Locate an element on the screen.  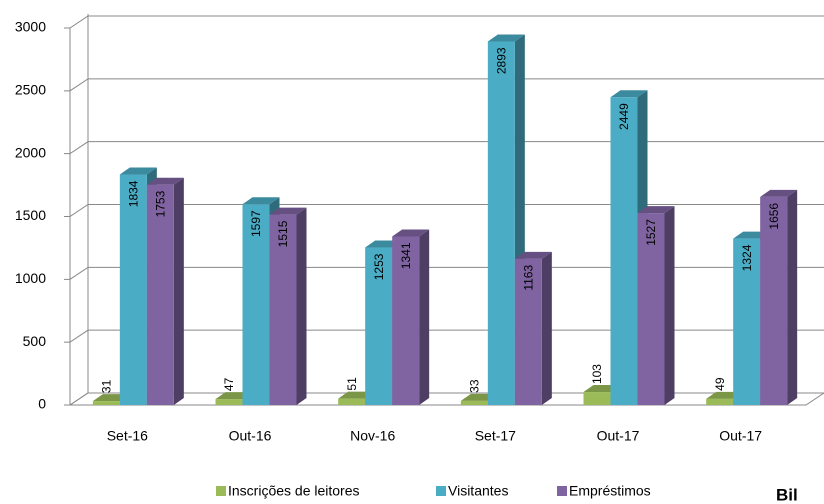
y-tick-label: 1500 is located at coordinates (30, 215).